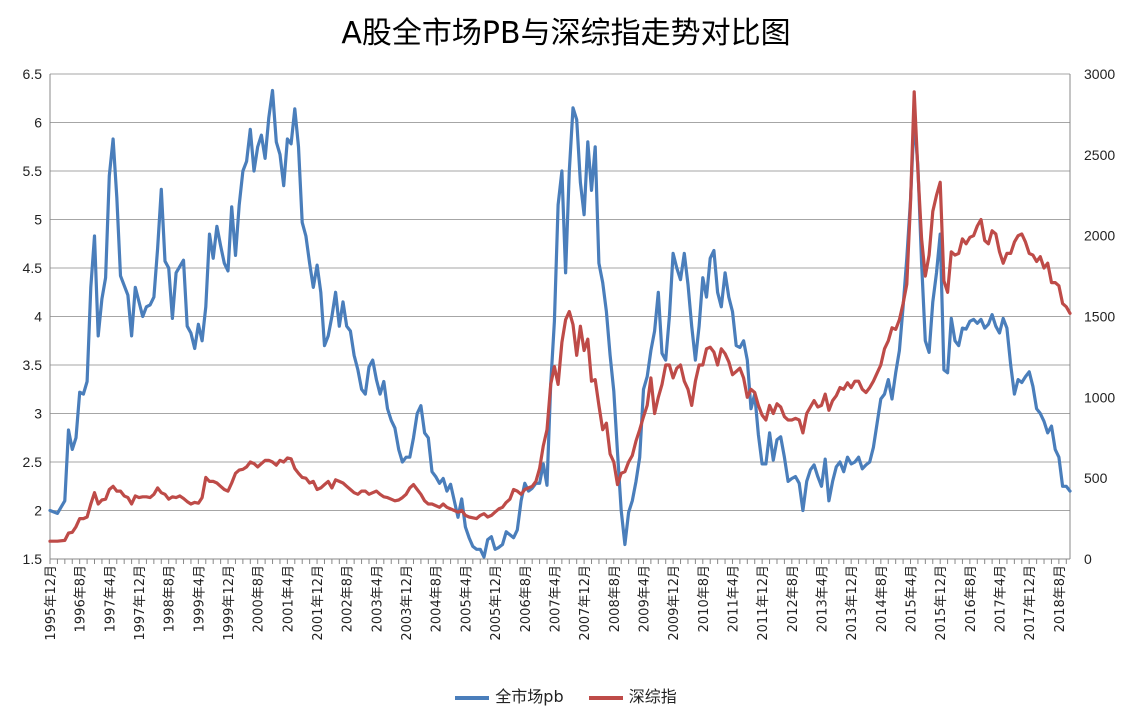 The image size is (1132, 714). Describe the element at coordinates (407, 603) in the screenshot. I see `x-axis-tick-label: 2003年12月` at that location.